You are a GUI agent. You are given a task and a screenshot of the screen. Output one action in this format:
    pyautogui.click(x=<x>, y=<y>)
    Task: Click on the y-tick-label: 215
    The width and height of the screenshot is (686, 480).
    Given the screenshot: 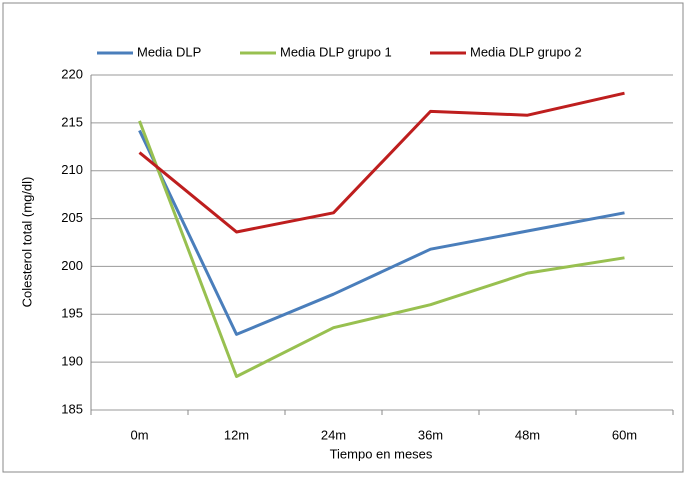 What is the action you would take?
    pyautogui.click(x=72, y=121)
    